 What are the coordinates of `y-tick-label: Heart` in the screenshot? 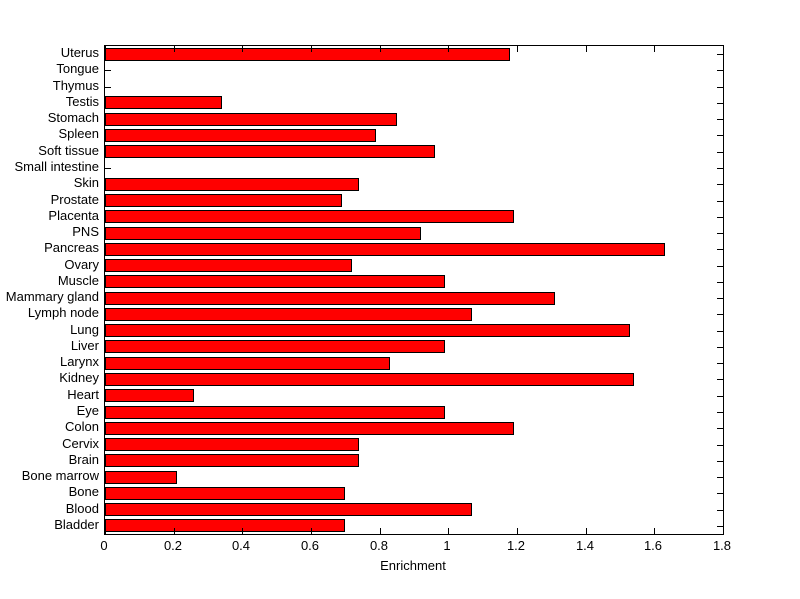 It's located at (83, 394).